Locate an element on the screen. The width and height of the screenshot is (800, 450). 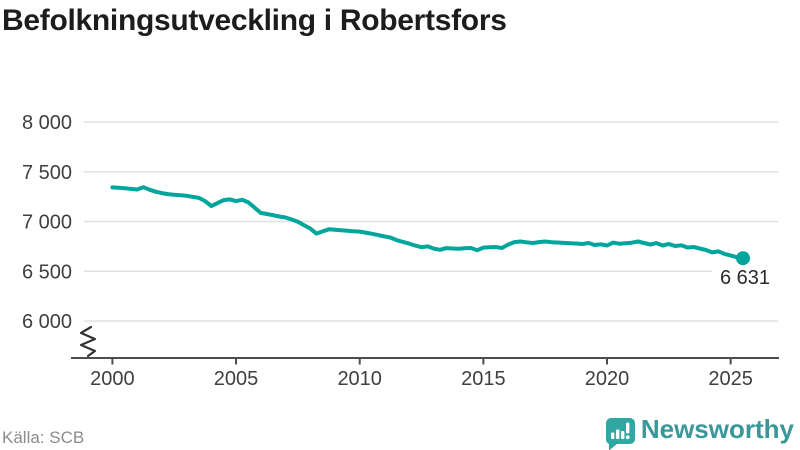
x-axis-label-2025: 2025 is located at coordinates (730, 379).